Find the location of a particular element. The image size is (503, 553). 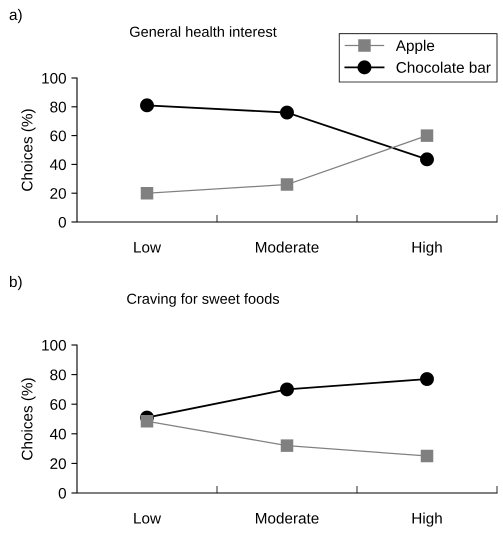

chart-title: Craving for sweet foods is located at coordinates (203, 300).